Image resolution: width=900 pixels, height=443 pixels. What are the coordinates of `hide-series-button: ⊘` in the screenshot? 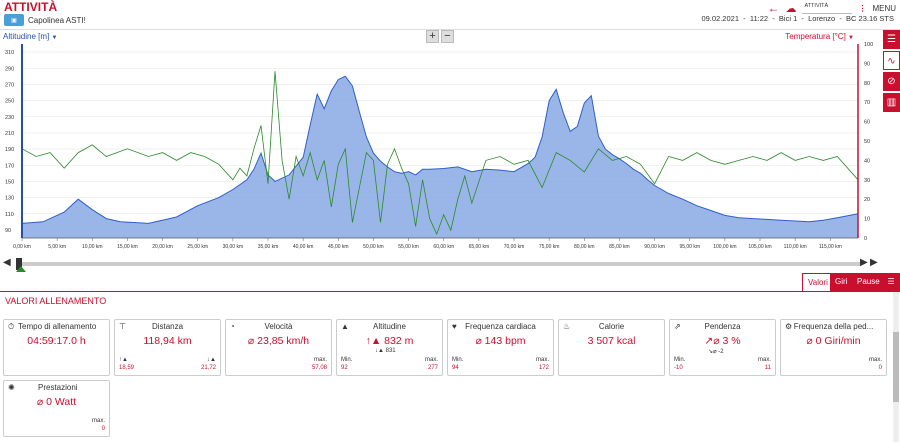 It's located at (891, 81).